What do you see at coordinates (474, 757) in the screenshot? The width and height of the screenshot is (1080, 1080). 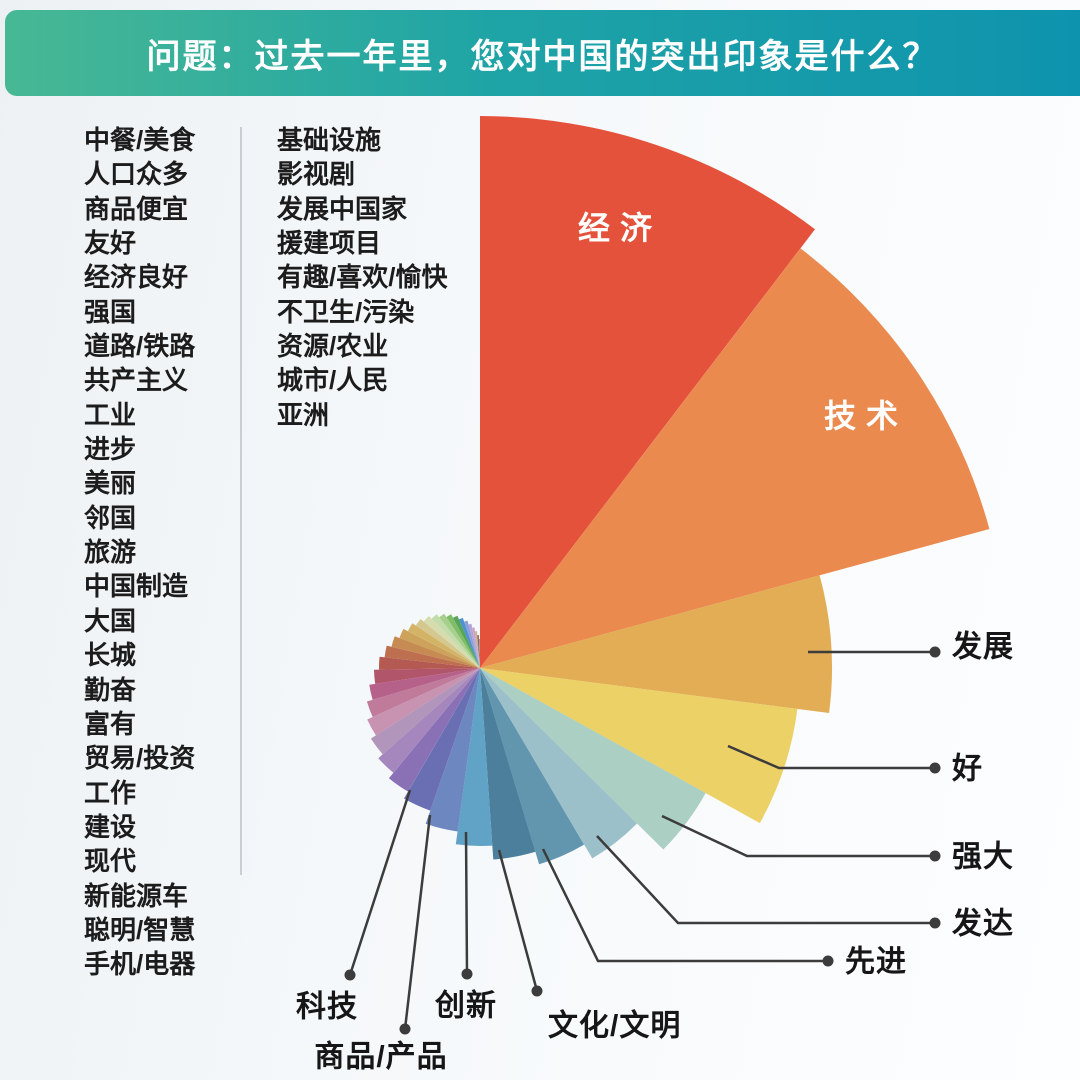 I see `wedge-创新` at bounding box center [474, 757].